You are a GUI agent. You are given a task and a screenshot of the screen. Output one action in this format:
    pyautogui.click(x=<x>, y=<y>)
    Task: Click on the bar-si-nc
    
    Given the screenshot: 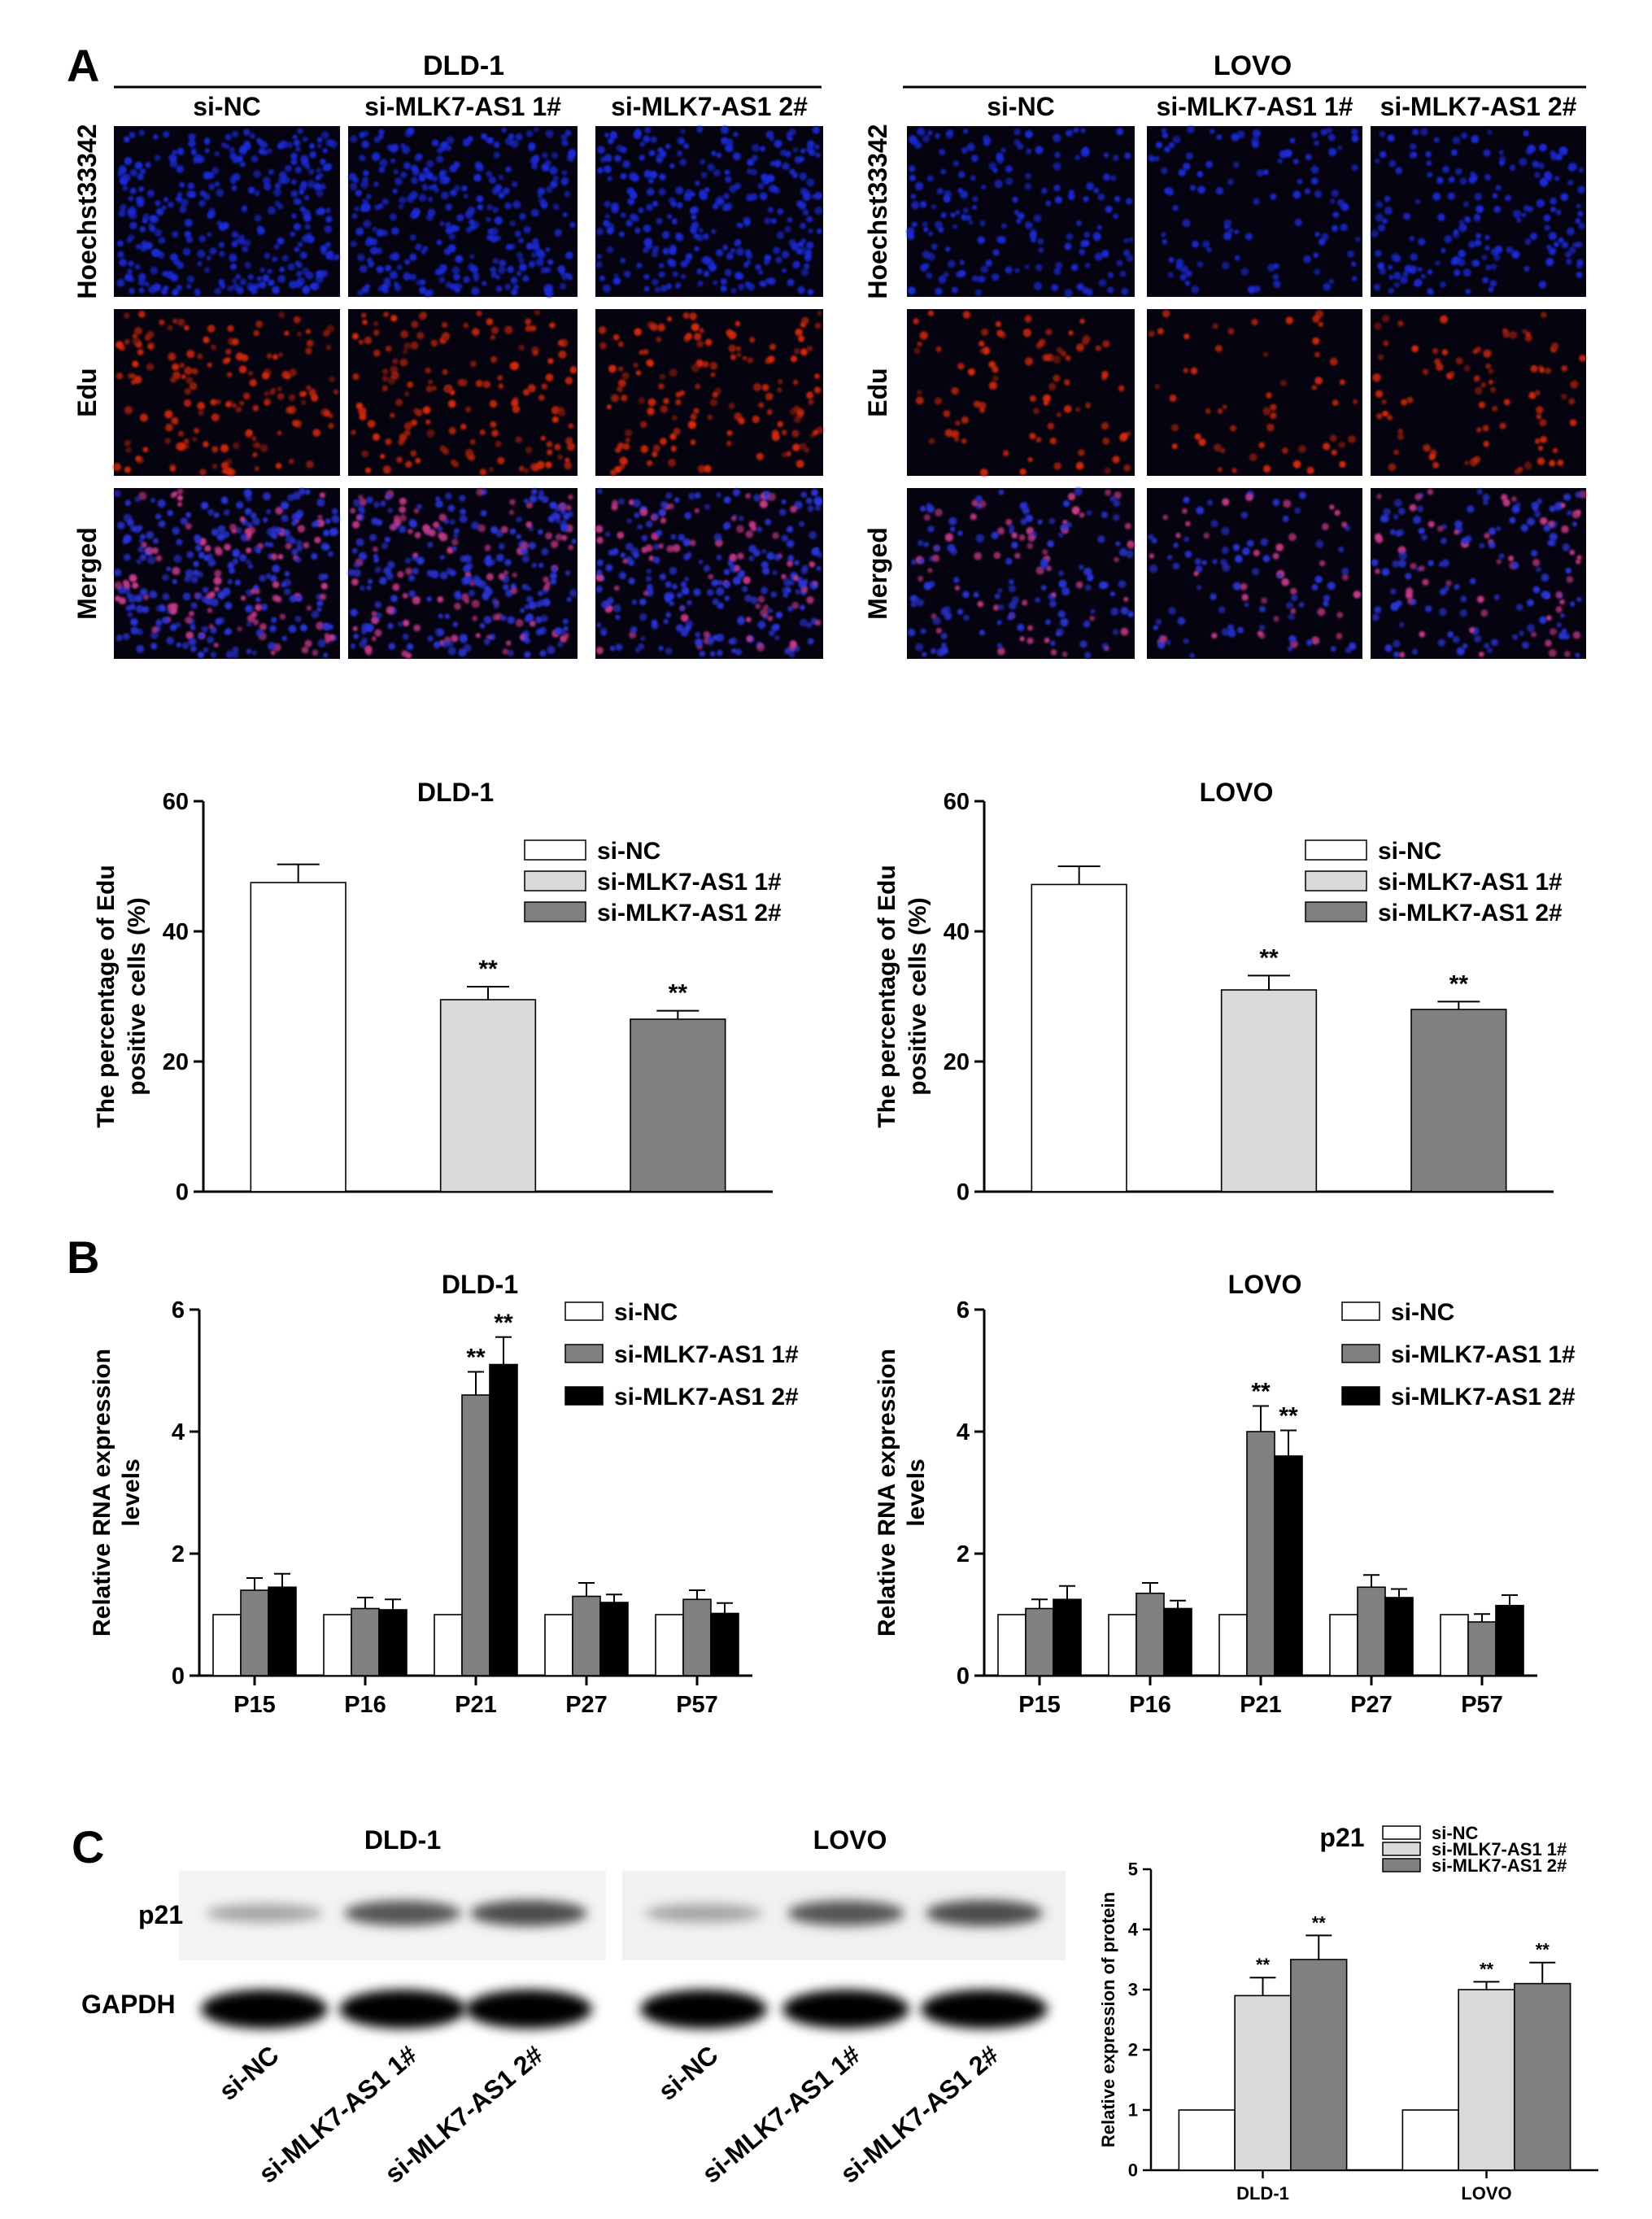 What is the action you would take?
    pyautogui.click(x=298, y=1037)
    